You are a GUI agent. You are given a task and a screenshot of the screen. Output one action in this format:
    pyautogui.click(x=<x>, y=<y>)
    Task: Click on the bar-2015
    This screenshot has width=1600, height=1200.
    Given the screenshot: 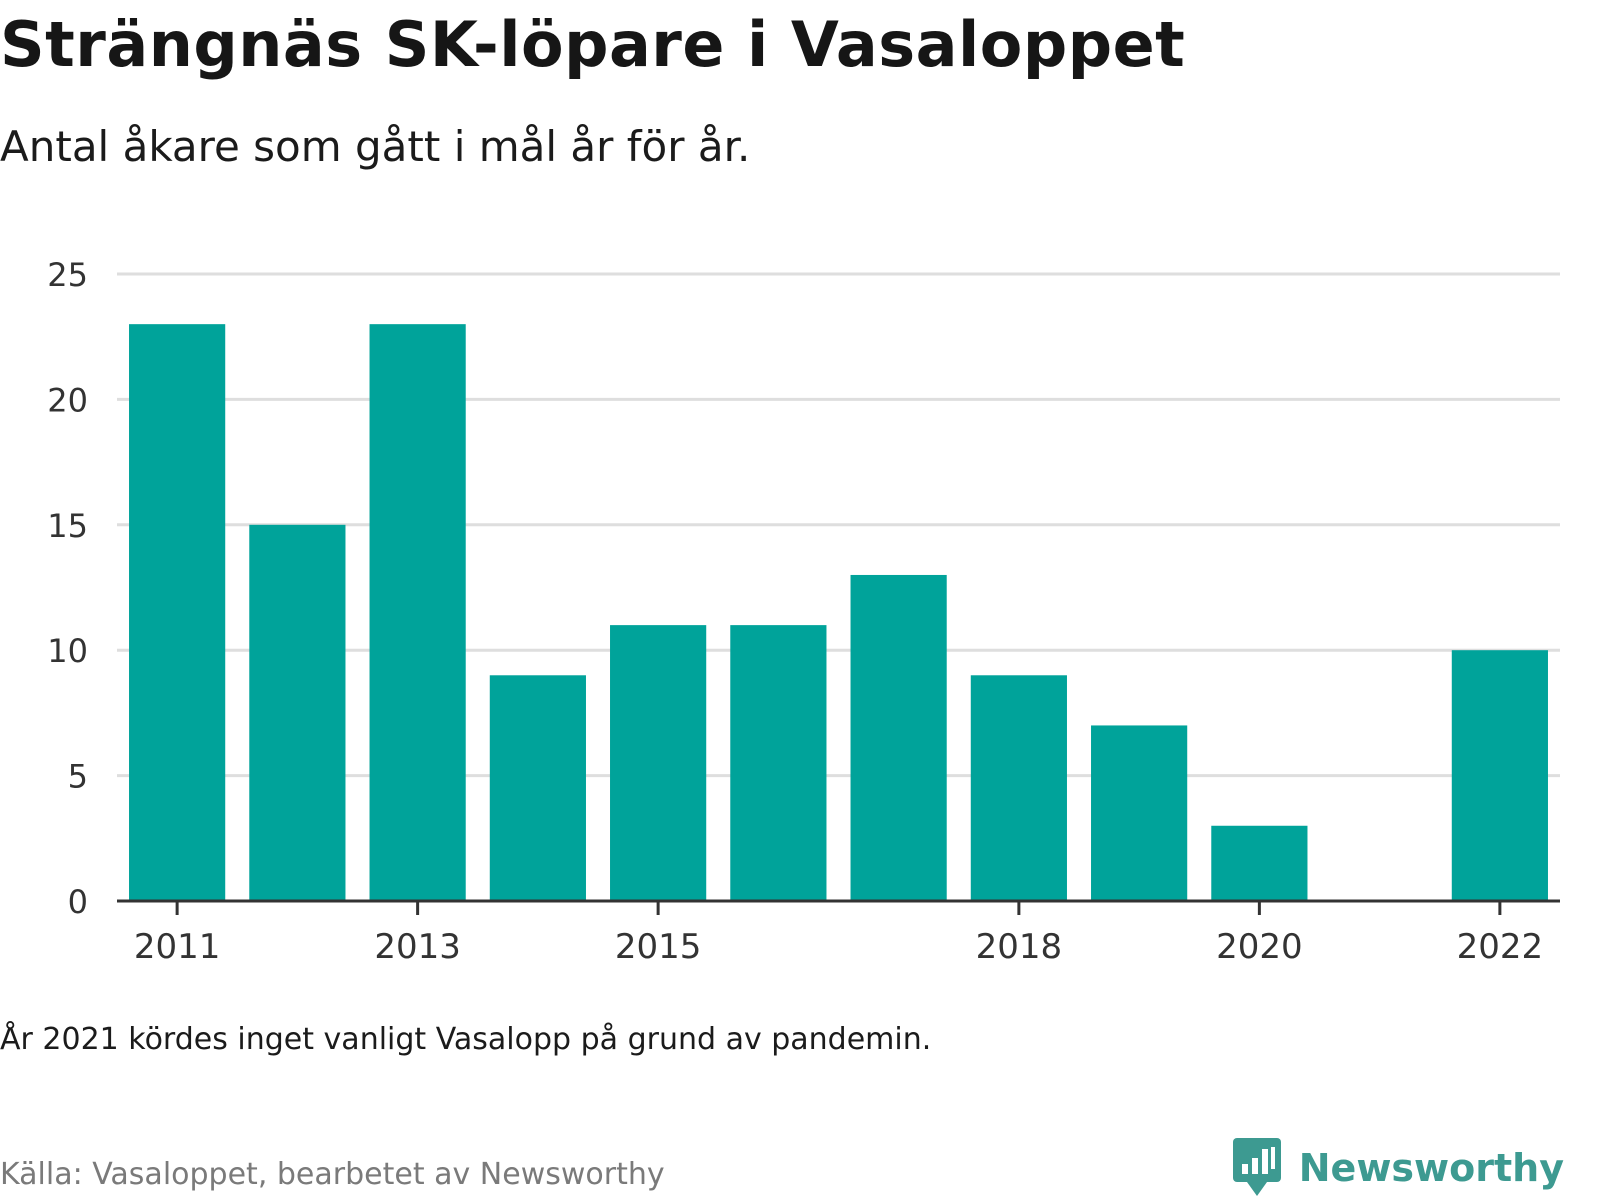 What is the action you would take?
    pyautogui.click(x=658, y=763)
    